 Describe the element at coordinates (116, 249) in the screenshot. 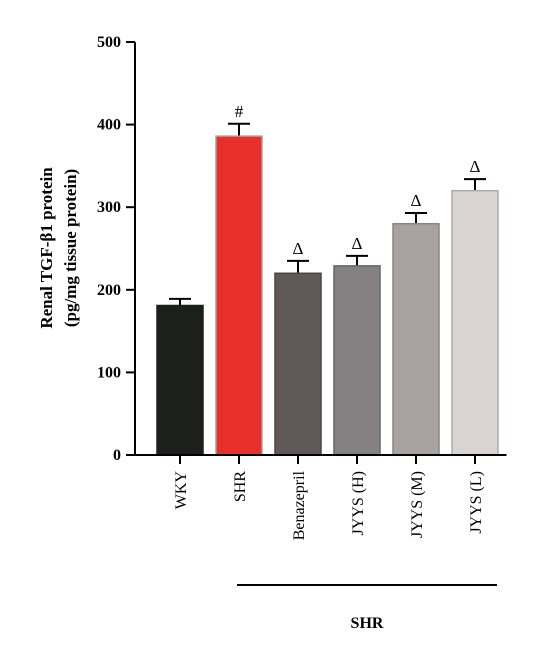

I see `y-axis: 0 100 200 300 400 500` at that location.